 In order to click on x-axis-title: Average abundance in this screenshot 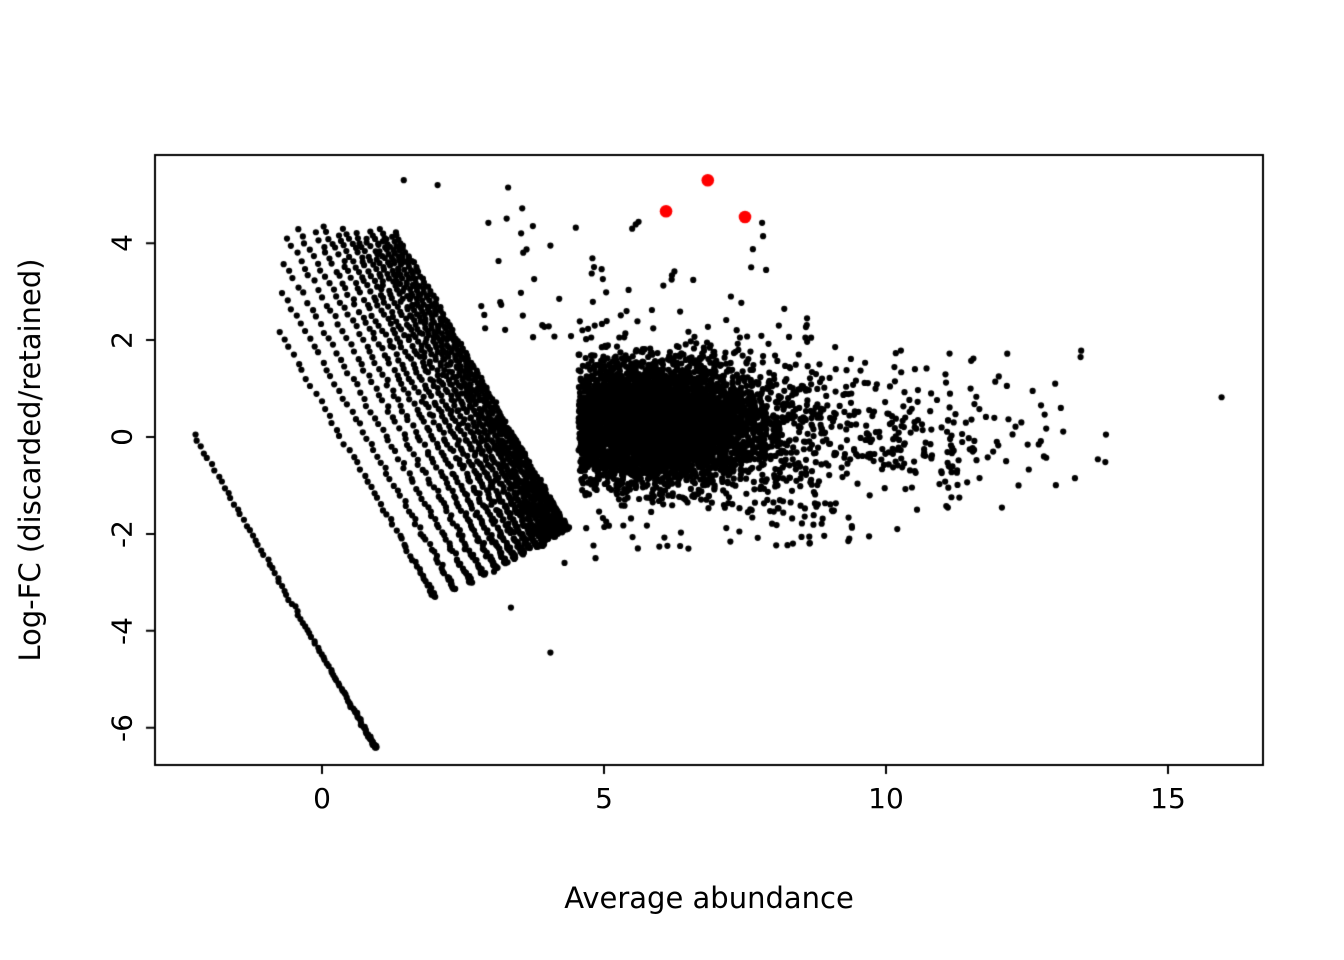, I will do `click(709, 898)`.